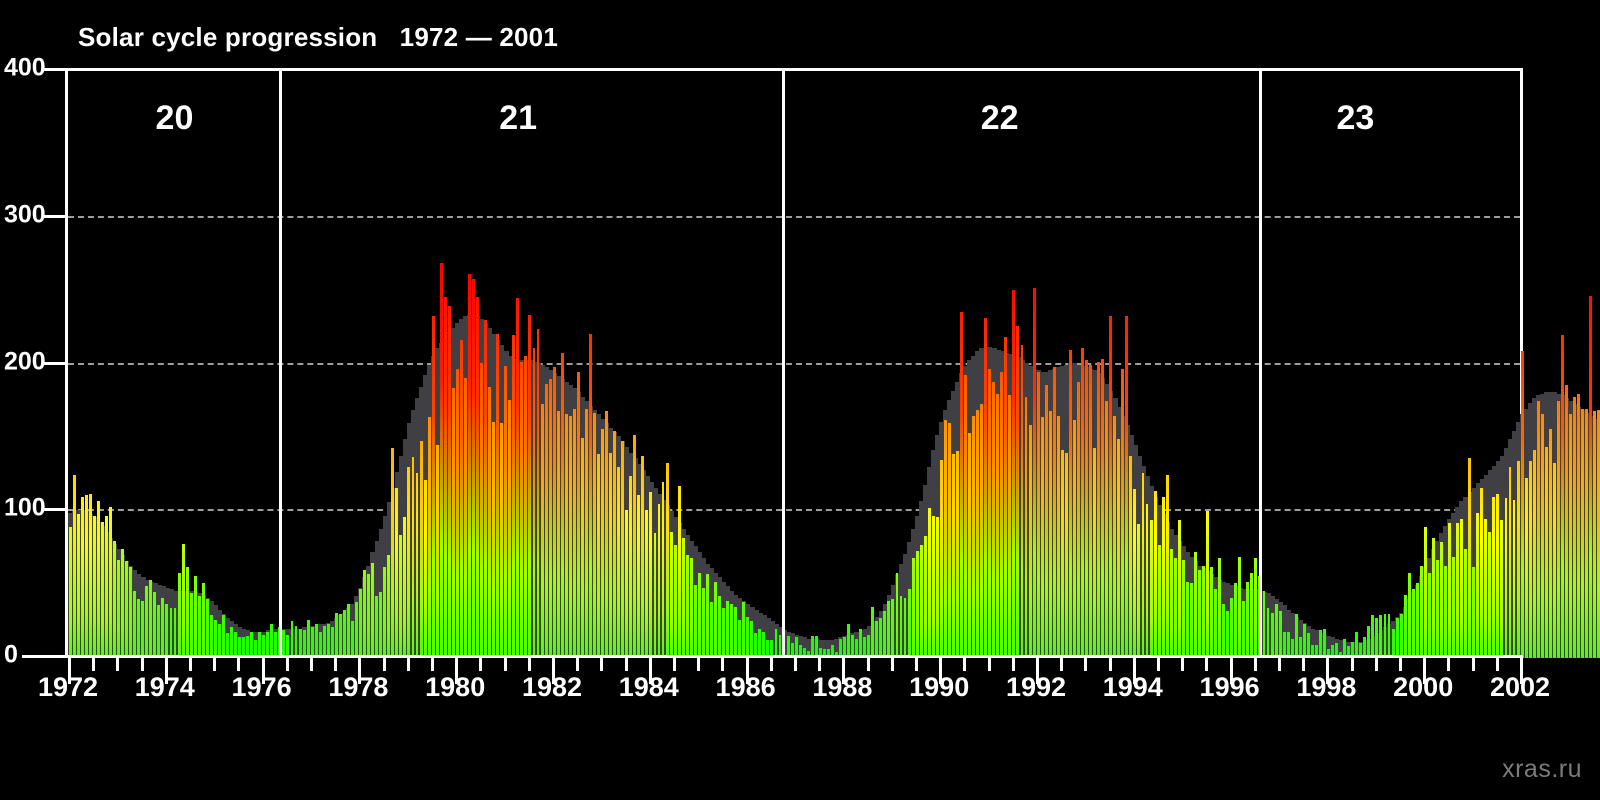  What do you see at coordinates (1520, 687) in the screenshot?
I see `x-tick-label: 2002` at bounding box center [1520, 687].